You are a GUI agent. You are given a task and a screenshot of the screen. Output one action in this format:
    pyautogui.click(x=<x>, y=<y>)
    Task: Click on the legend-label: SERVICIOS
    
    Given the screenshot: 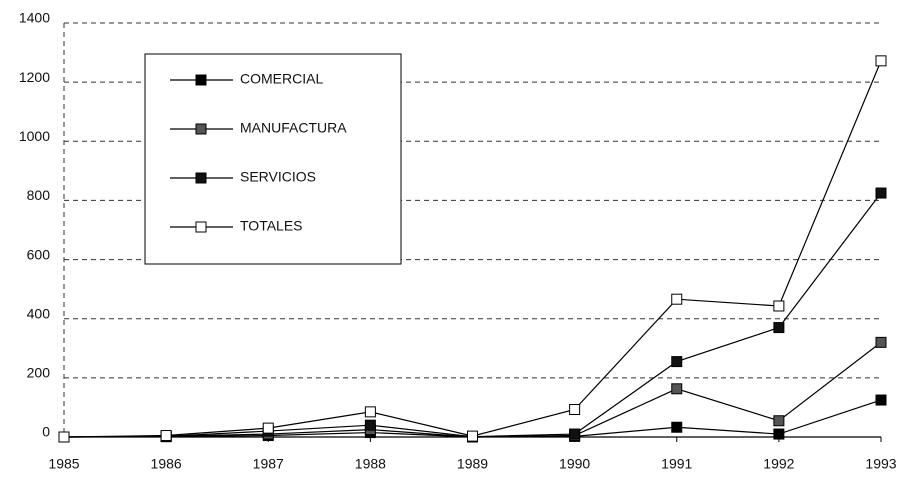 What is the action you would take?
    pyautogui.click(x=278, y=177)
    